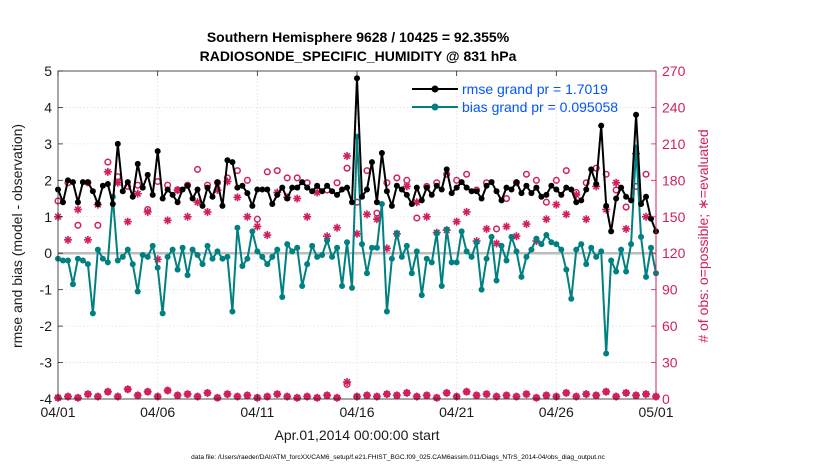 The height and width of the screenshot is (470, 830). I want to click on x-axis-label: Apr.01,2014 00:00:00 start, so click(356, 435).